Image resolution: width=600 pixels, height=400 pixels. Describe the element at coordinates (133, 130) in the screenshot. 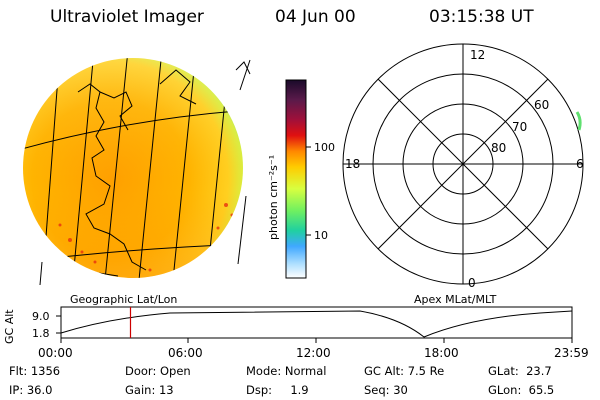

I see `latitude-line` at that location.